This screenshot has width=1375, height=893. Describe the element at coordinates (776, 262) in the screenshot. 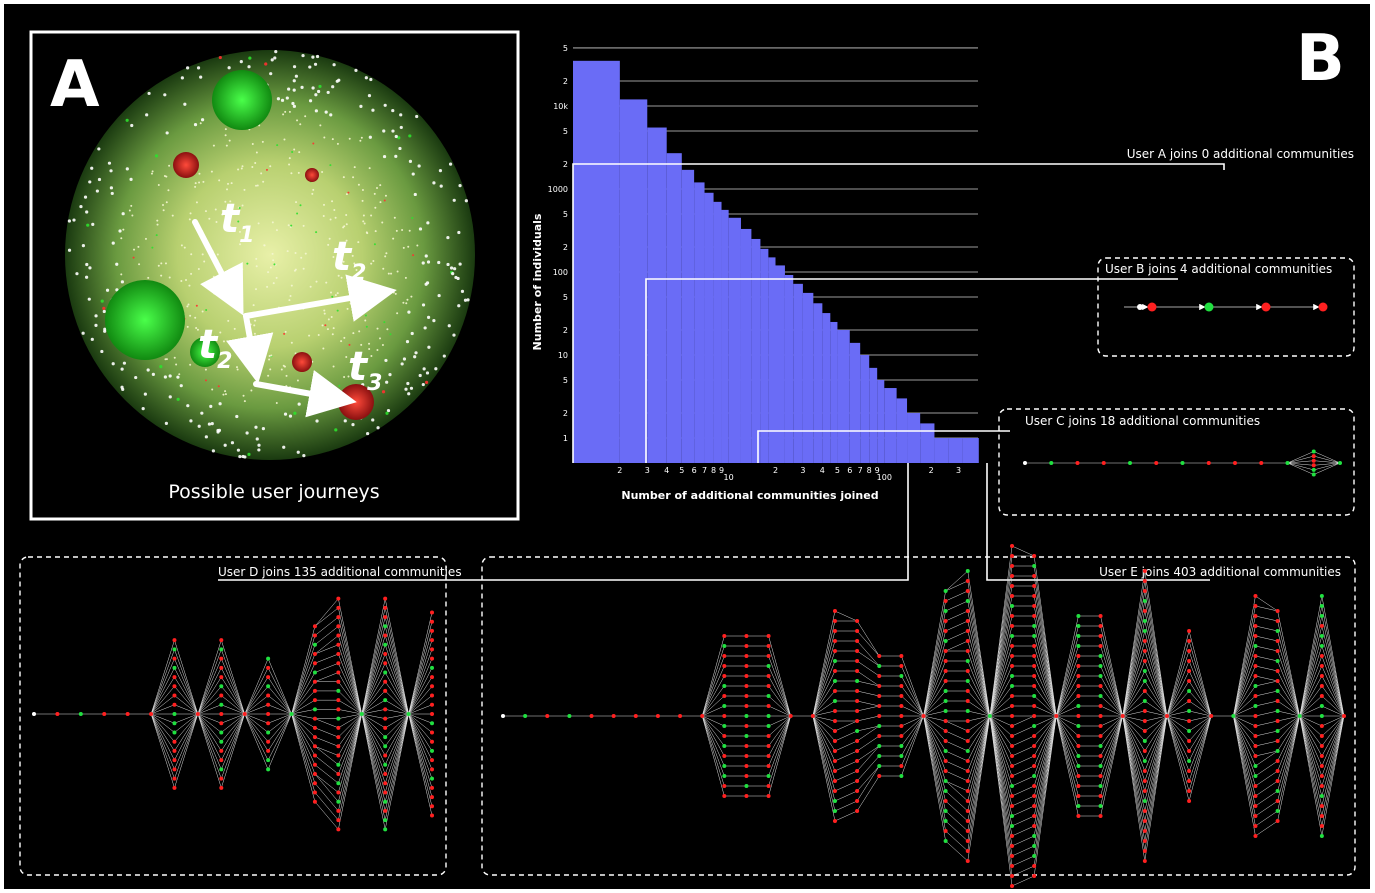

I see `bars` at that location.